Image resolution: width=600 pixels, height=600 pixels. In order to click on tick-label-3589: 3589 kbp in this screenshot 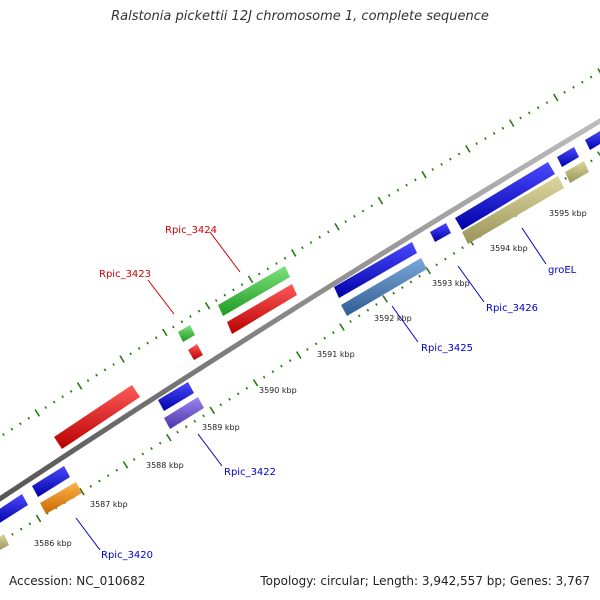, I will do `click(221, 427)`.